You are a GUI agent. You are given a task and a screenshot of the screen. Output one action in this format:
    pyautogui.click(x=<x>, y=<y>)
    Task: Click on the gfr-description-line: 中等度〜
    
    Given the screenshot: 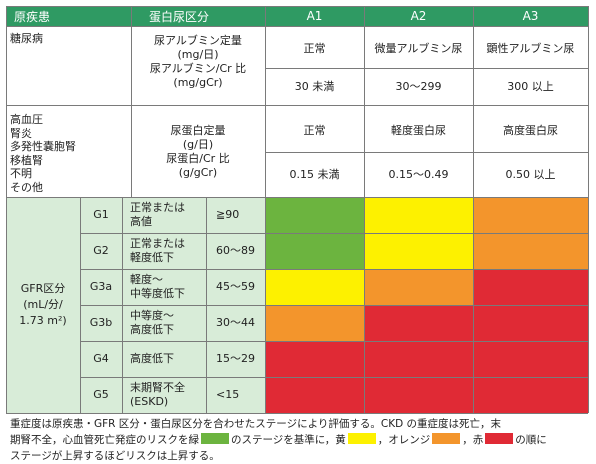 What is the action you would take?
    pyautogui.click(x=152, y=315)
    